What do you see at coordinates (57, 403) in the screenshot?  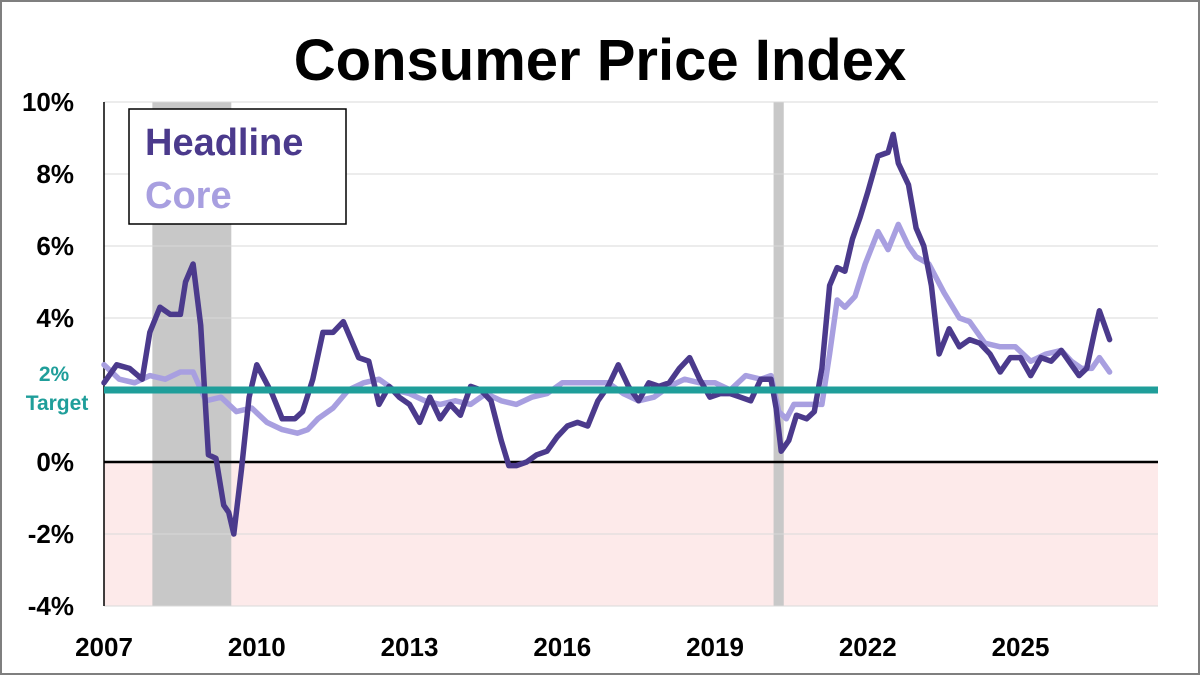 I see `target-label-text: Target` at bounding box center [57, 403].